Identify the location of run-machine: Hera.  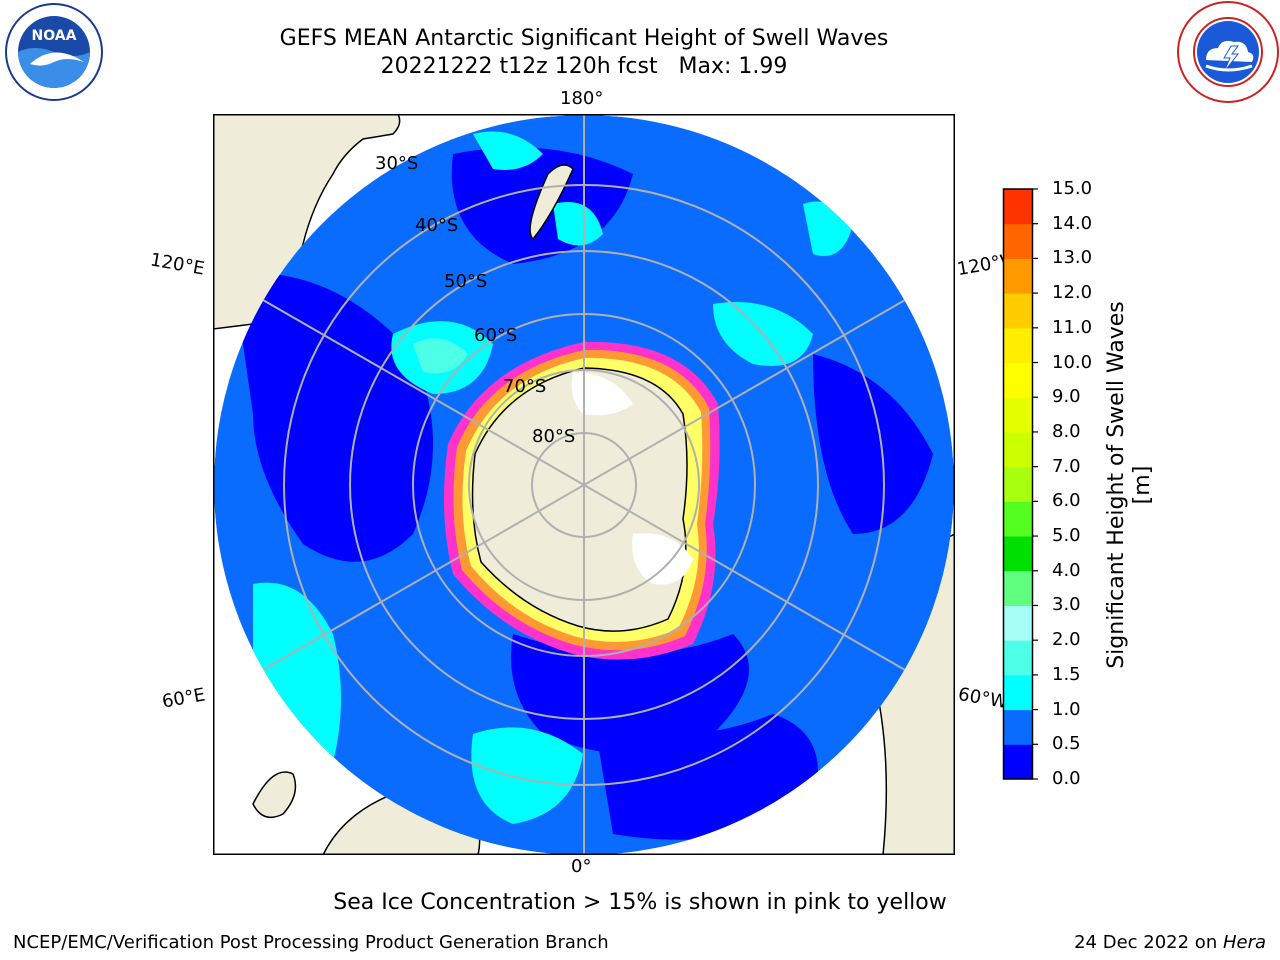
(1244, 942).